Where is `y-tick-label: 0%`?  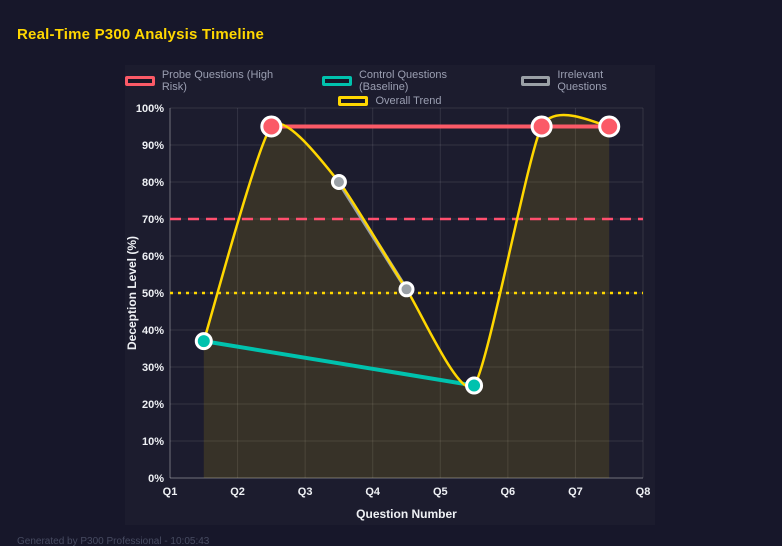
y-tick-label: 0% is located at coordinates (156, 479).